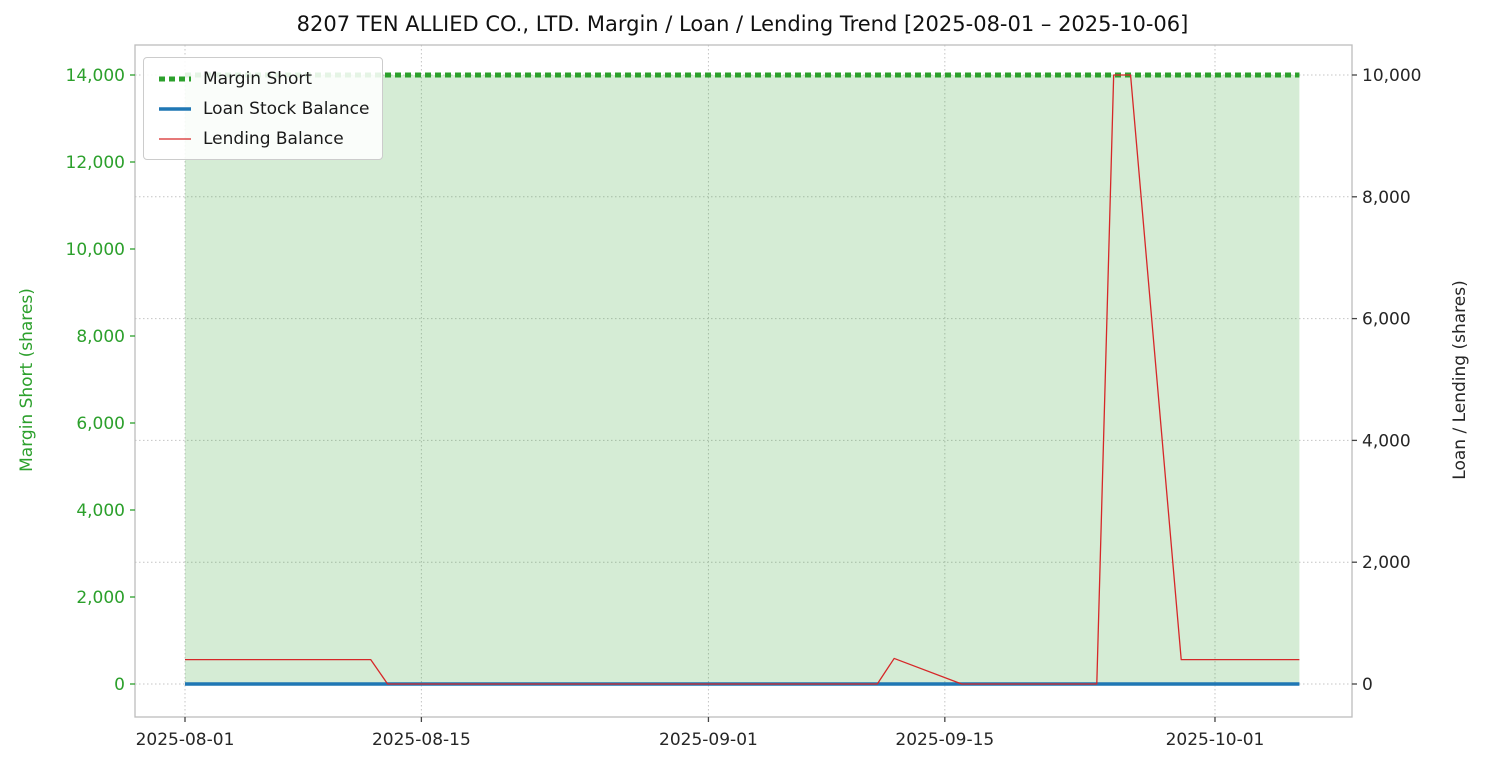 The image size is (1485, 765). What do you see at coordinates (95, 76) in the screenshot?
I see `left-tick-label: 14,000` at bounding box center [95, 76].